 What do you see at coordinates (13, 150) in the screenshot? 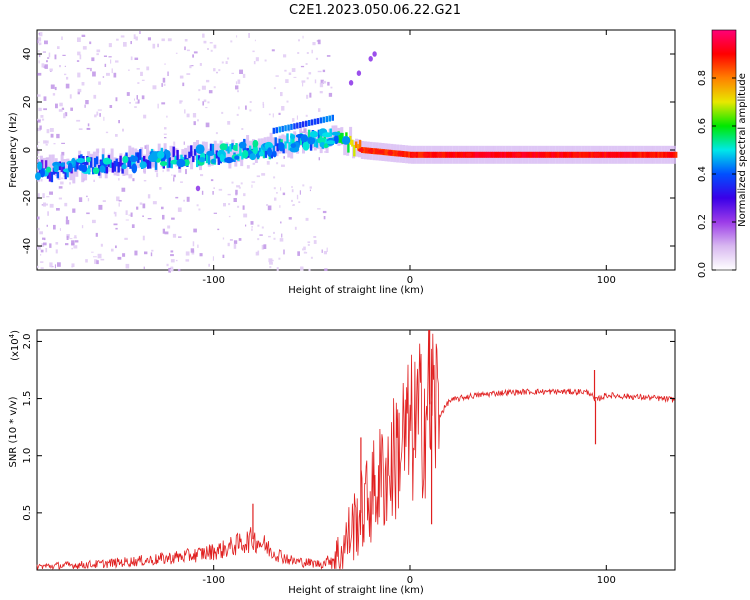
I see `spectrogram-ylabel: Frequency (Hz)` at bounding box center [13, 150].